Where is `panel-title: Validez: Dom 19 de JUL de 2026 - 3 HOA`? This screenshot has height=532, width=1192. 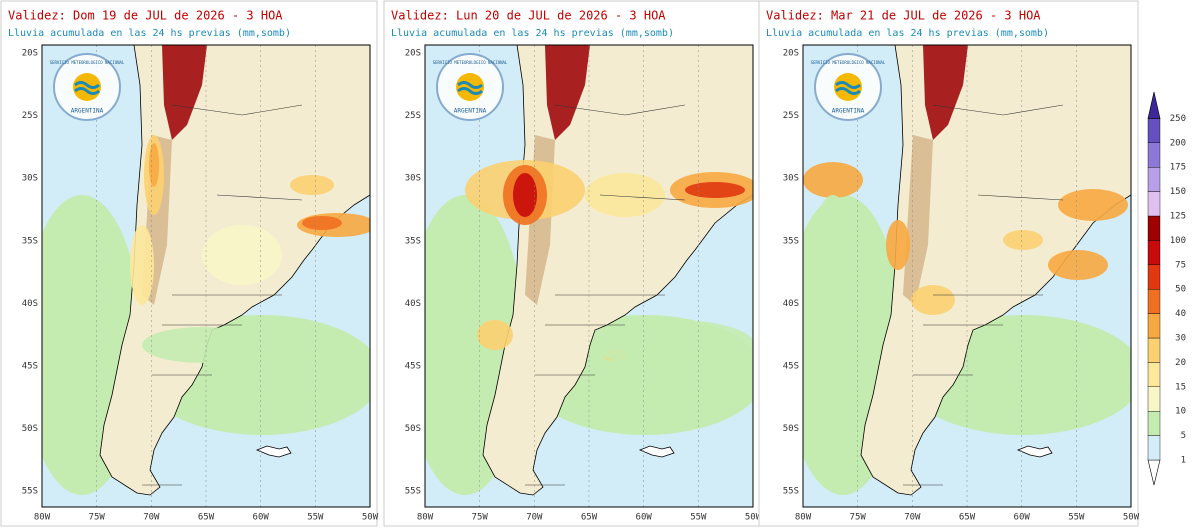 panel-title: Validez: Dom 19 de JUL de 2026 - 3 HOA is located at coordinates (145, 16).